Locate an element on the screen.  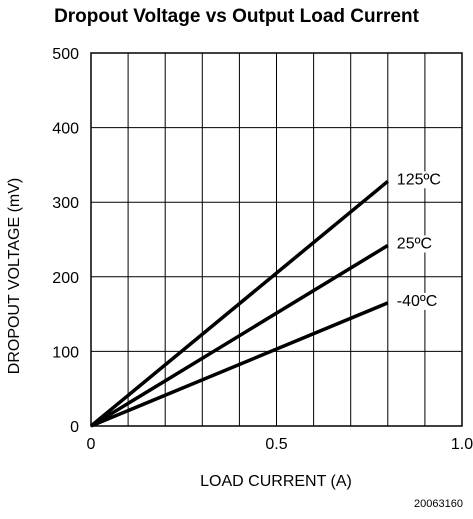
chart-title: Dropout Voltage vs Output Load Current is located at coordinates (236, 16).